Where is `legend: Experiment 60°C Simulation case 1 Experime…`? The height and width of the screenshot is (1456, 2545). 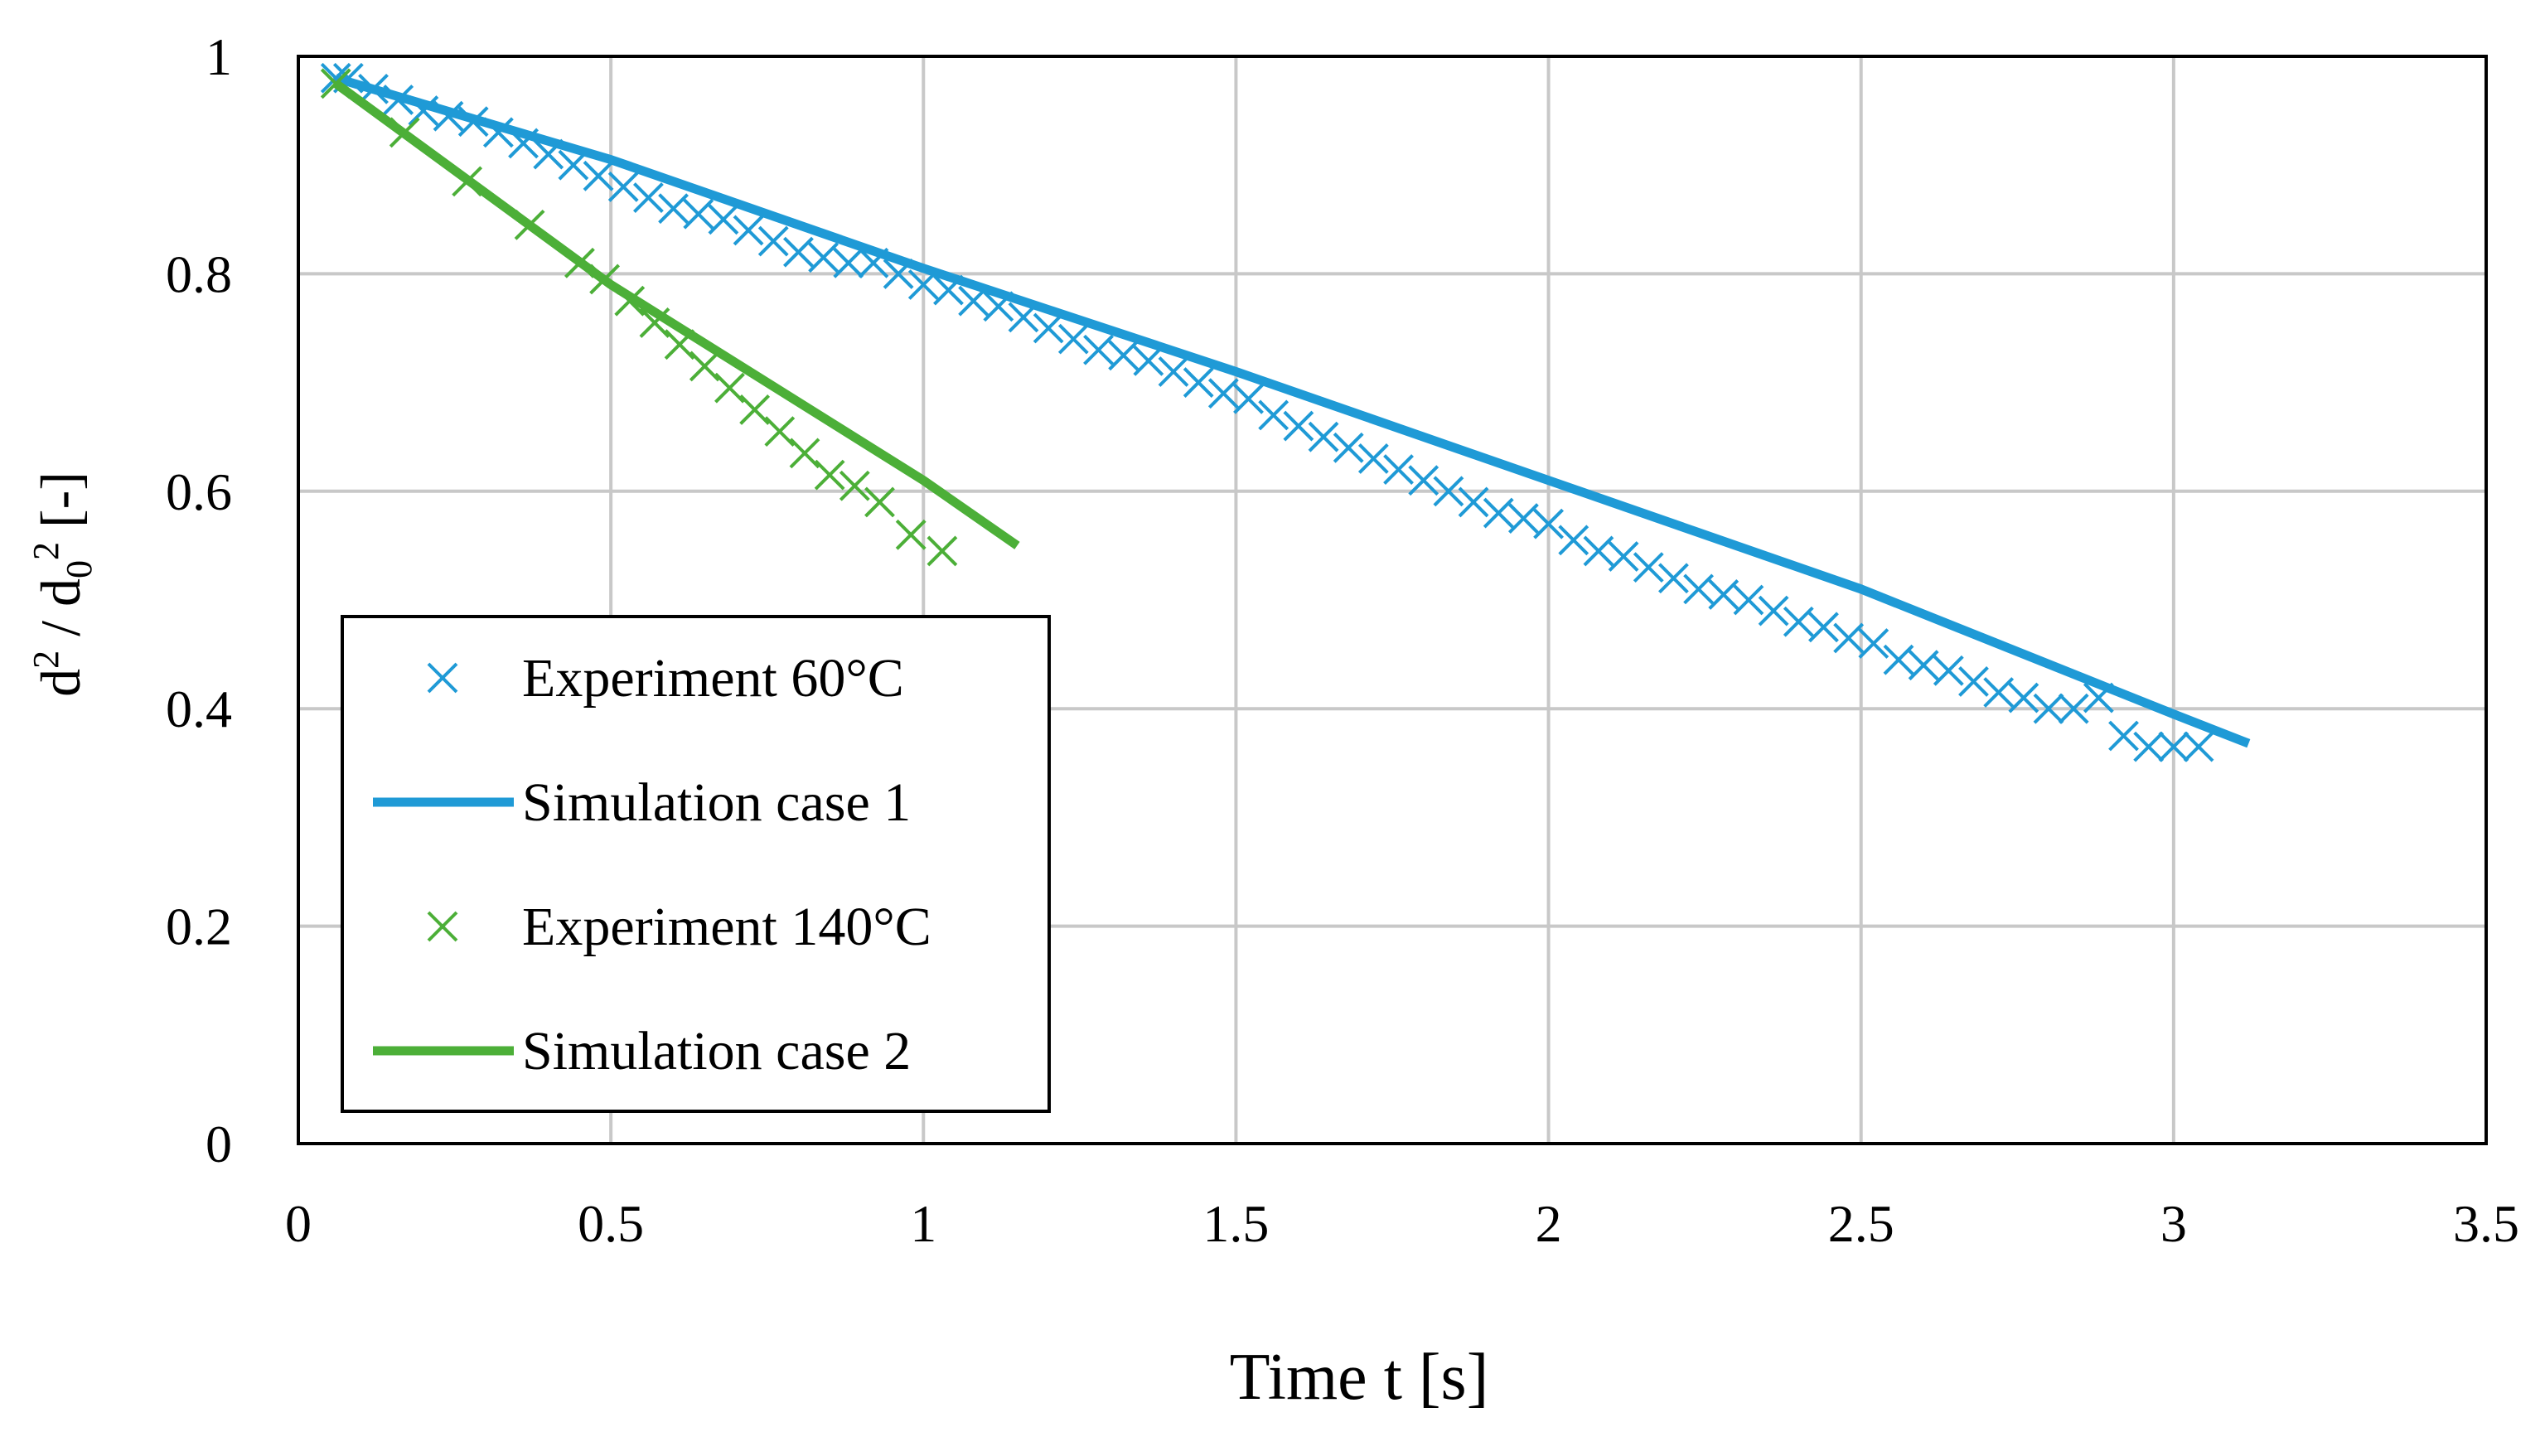 legend: Experiment 60°C Simulation case 1 Experime… is located at coordinates (696, 864).